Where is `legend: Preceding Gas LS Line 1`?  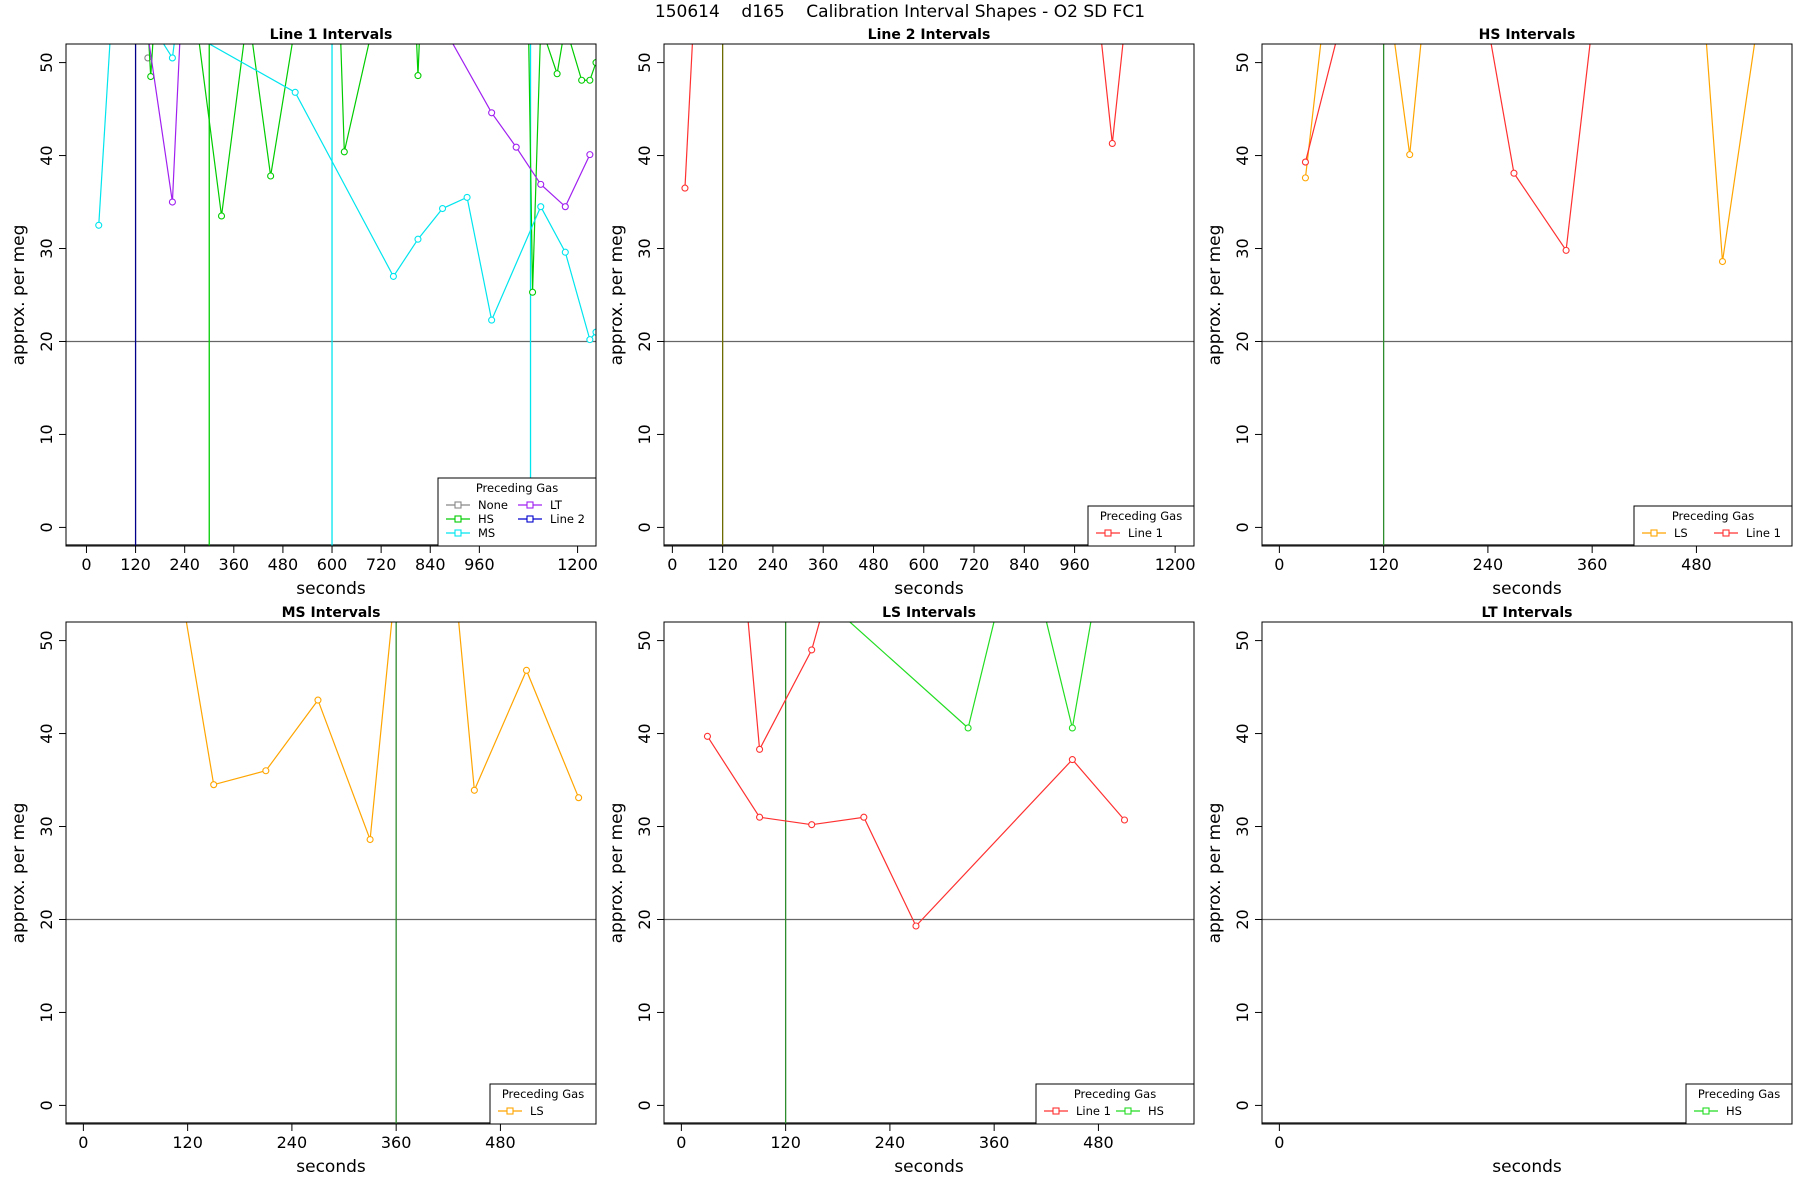
legend: Preceding Gas LS Line 1 is located at coordinates (1713, 526).